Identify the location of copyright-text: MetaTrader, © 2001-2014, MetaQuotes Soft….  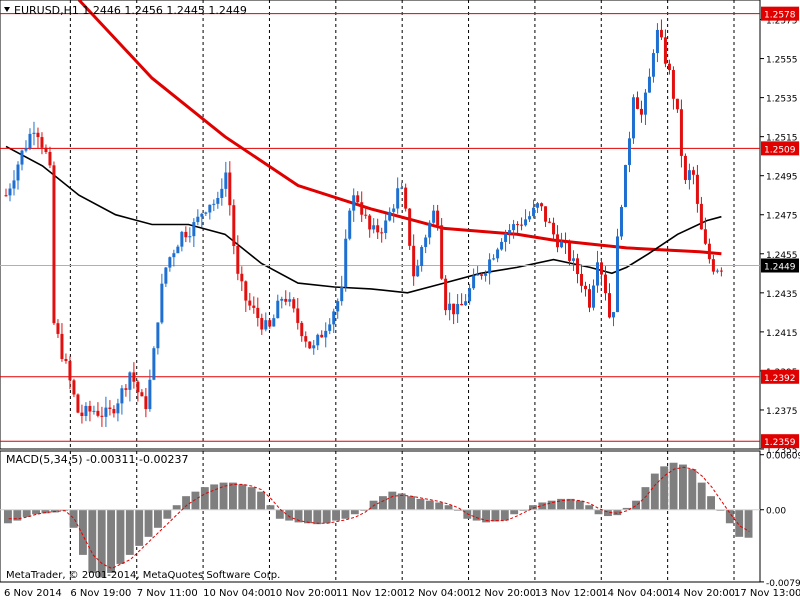
(143, 575).